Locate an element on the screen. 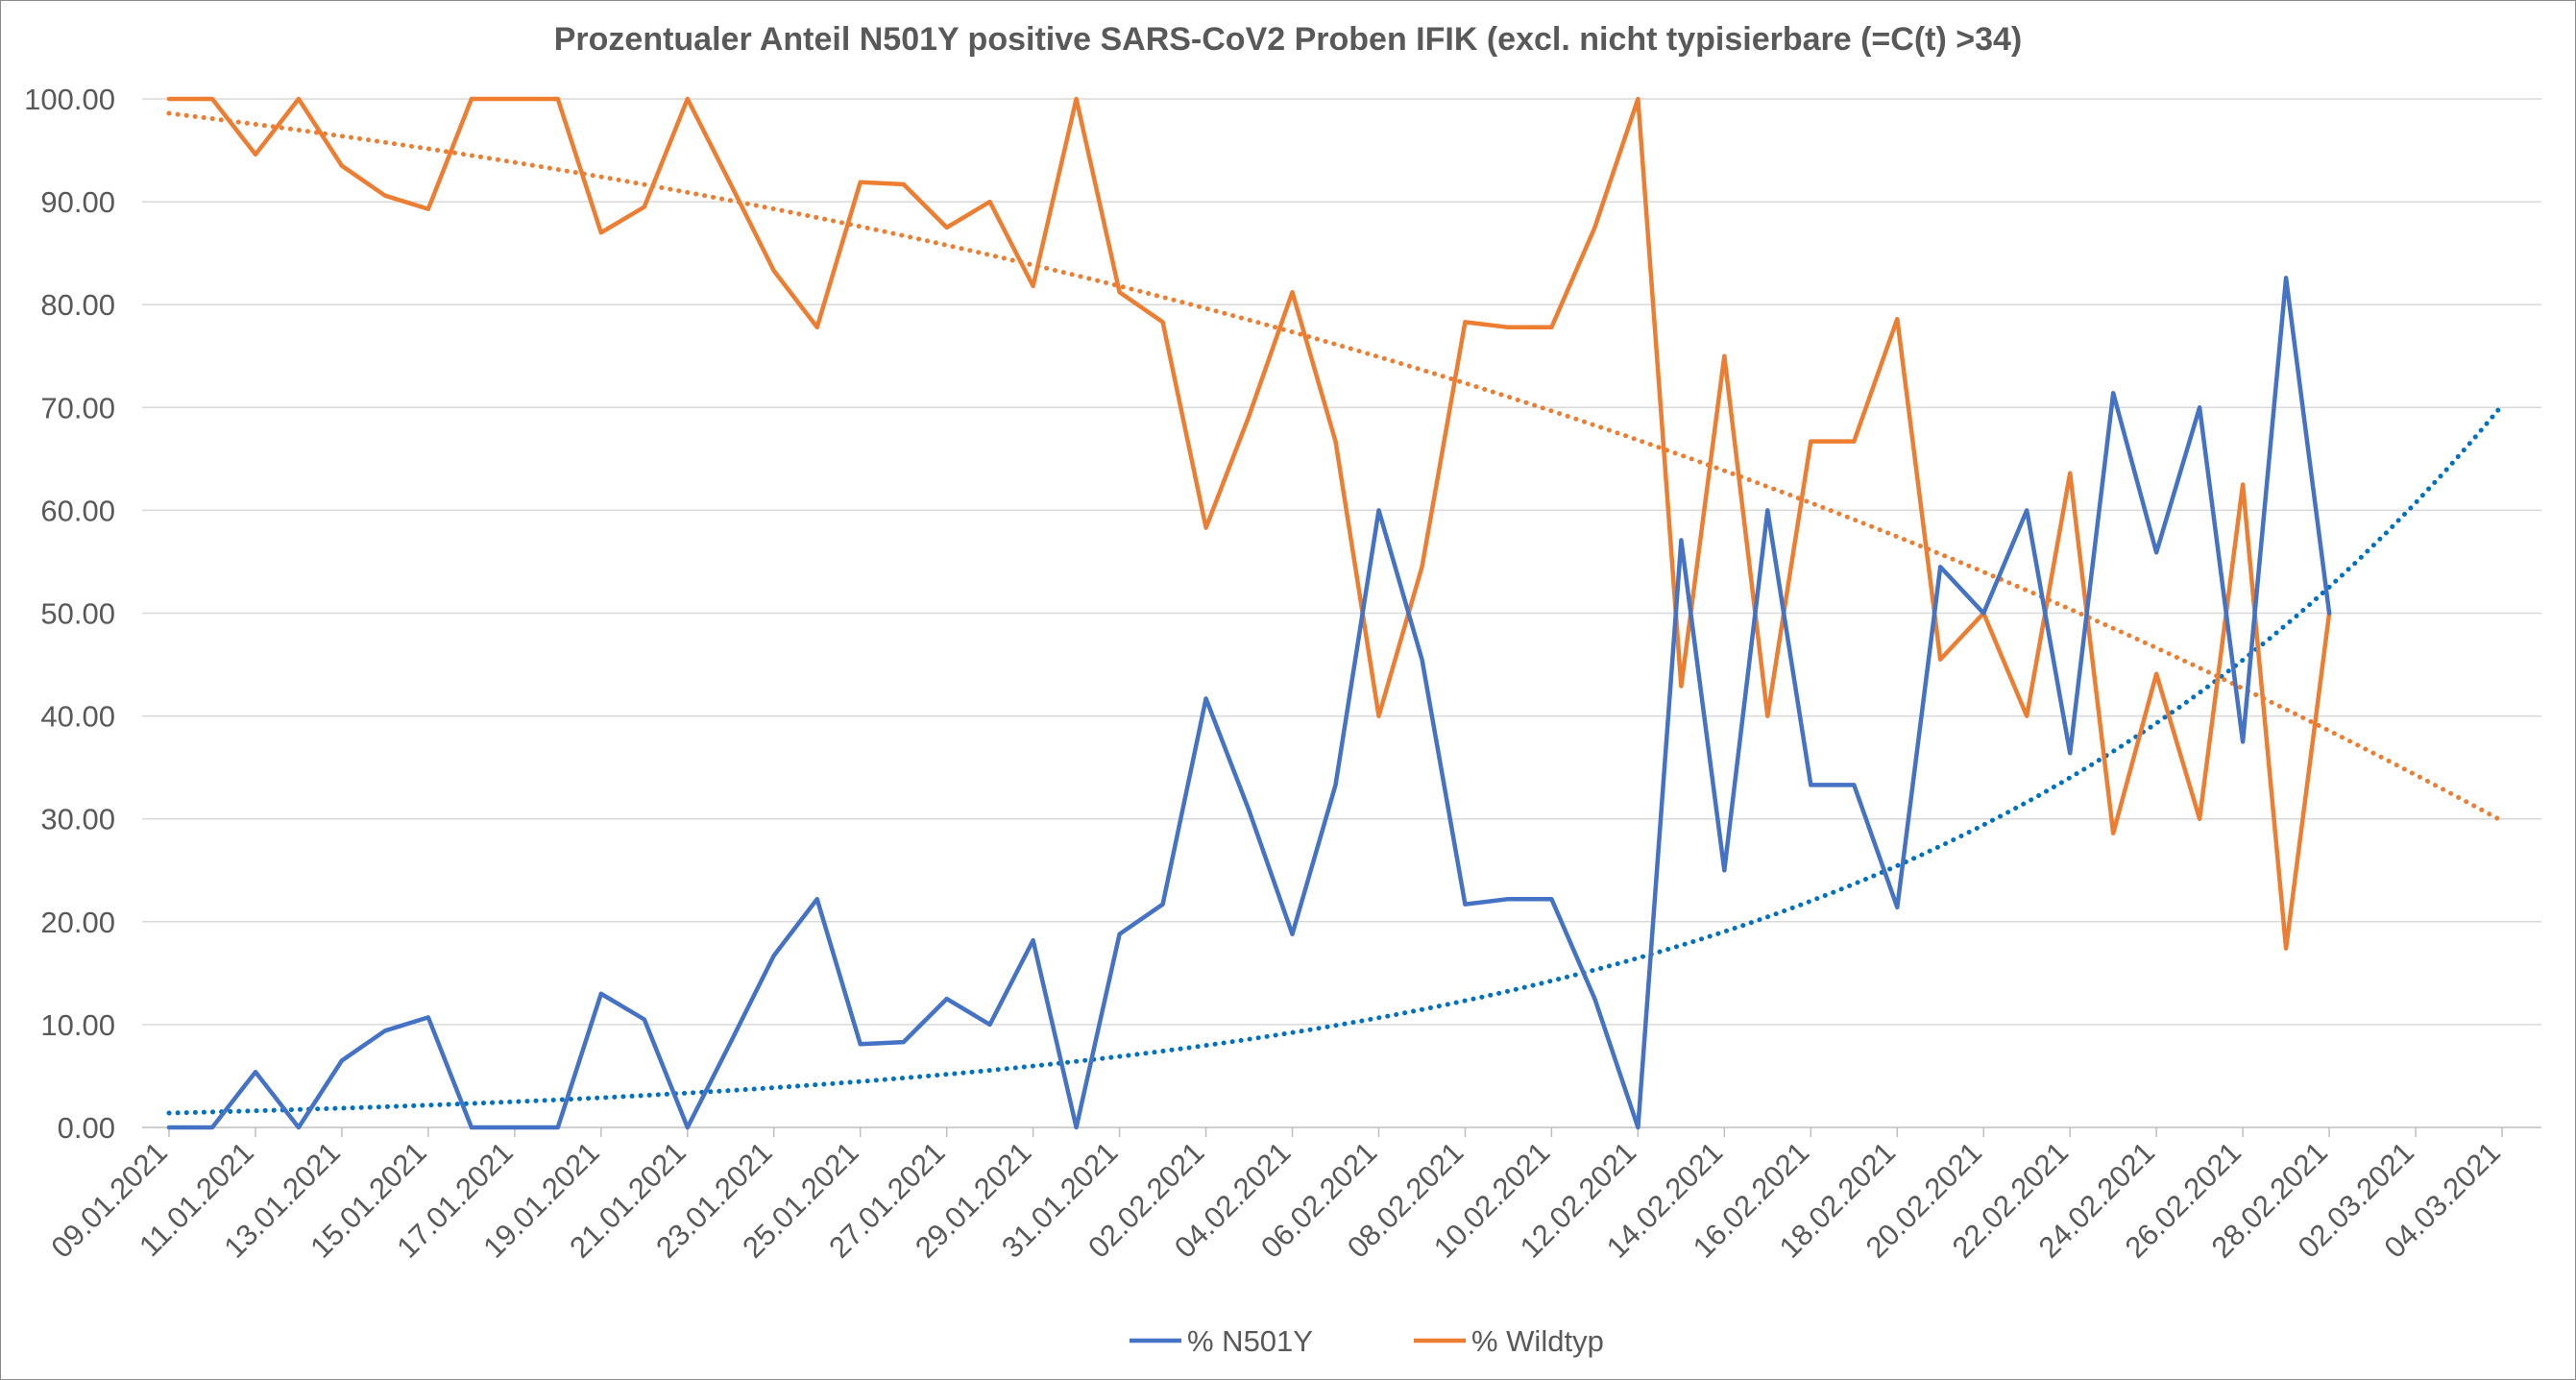  y-tick-label: 20.00 is located at coordinates (77, 923).